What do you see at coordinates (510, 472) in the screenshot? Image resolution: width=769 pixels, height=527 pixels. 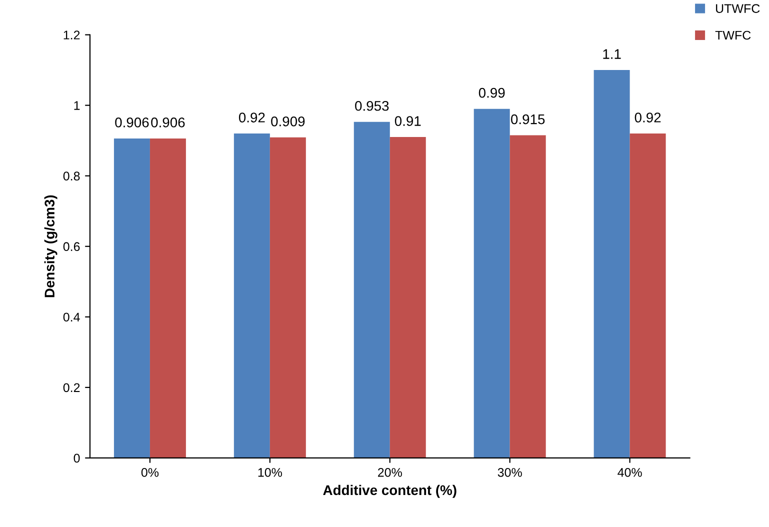 I see `x-tick-label: 30%` at bounding box center [510, 472].